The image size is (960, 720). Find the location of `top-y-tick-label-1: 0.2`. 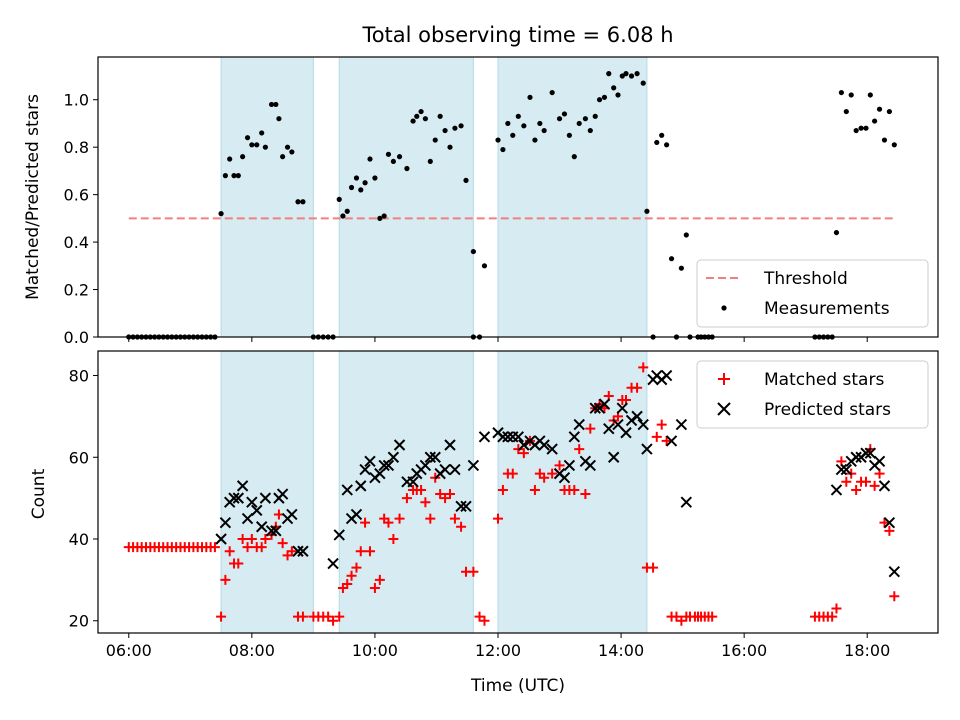

top-y-tick-label-1: 0.2 is located at coordinates (76, 290).